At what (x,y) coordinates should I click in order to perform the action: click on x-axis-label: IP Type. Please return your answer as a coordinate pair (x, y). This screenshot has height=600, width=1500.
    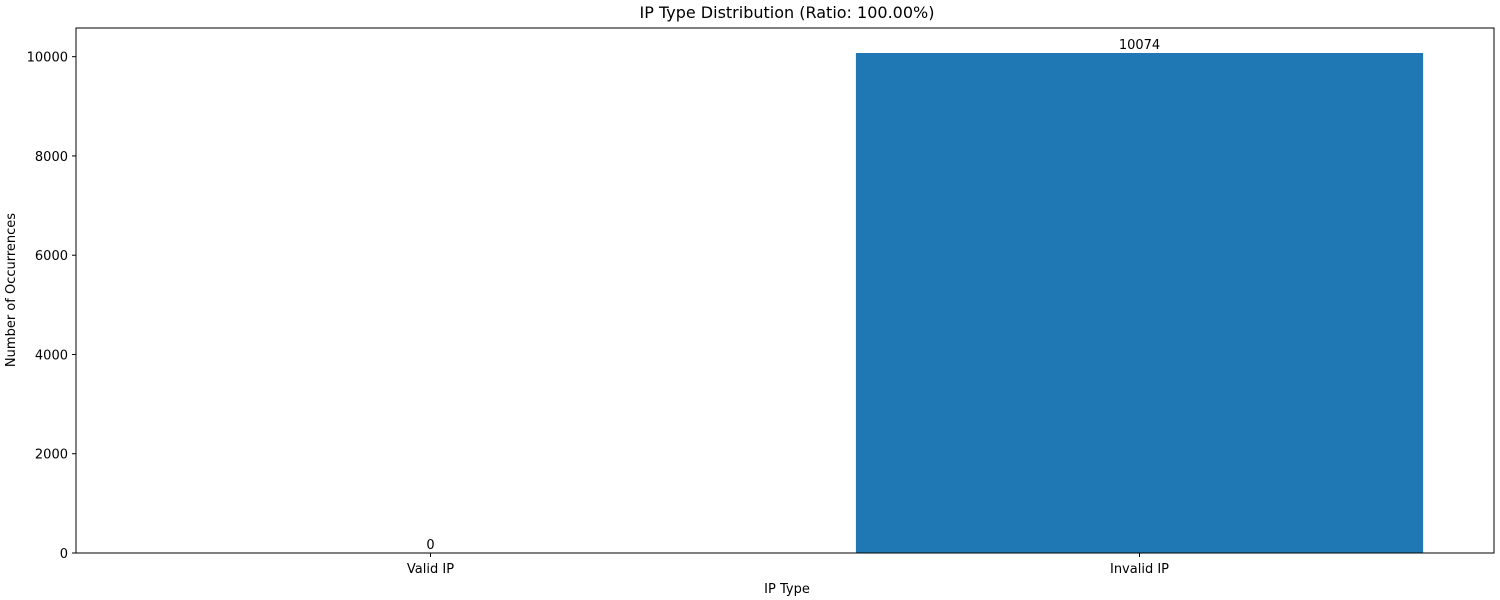
    Looking at the image, I should click on (787, 589).